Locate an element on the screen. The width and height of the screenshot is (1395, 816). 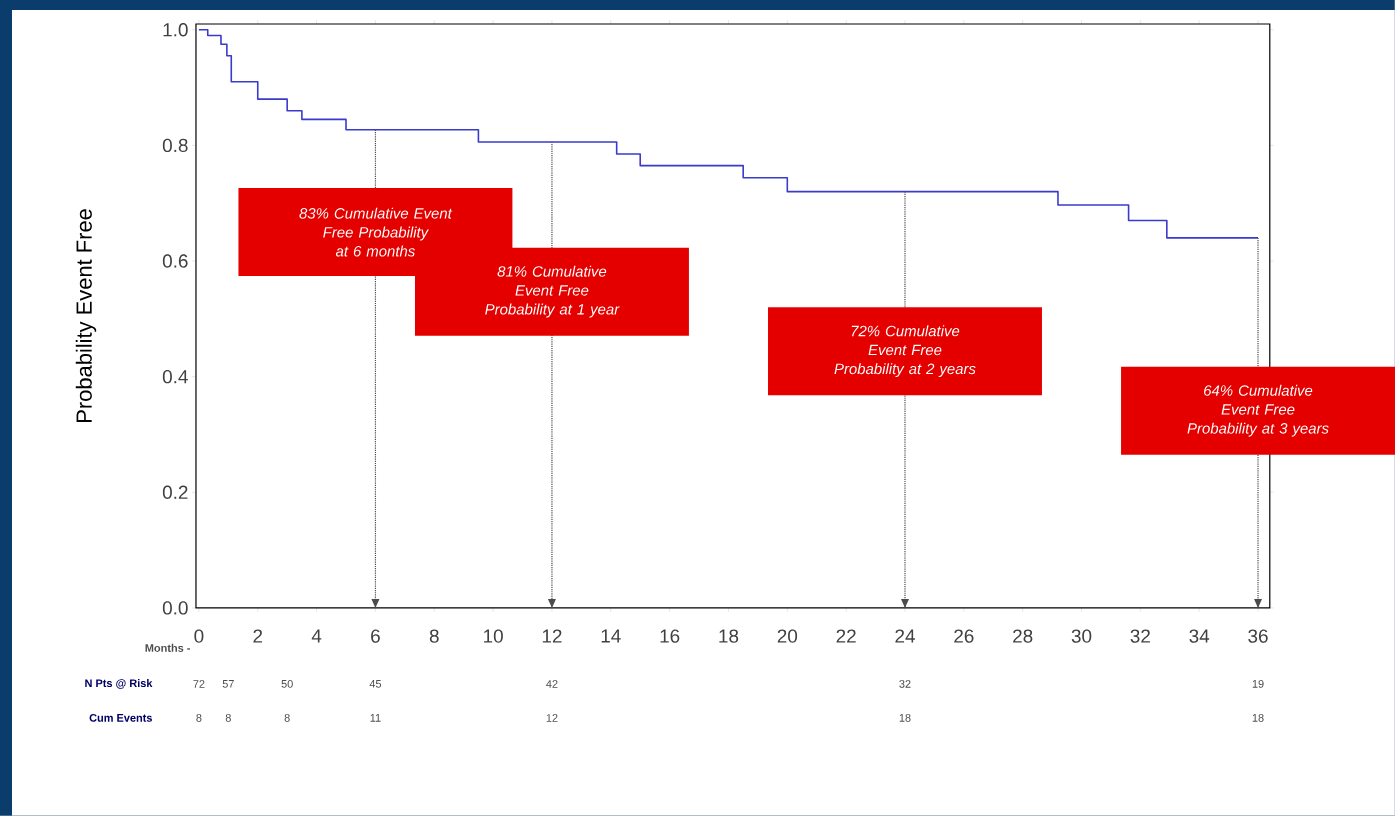
text: 45 is located at coordinates (375, 684).